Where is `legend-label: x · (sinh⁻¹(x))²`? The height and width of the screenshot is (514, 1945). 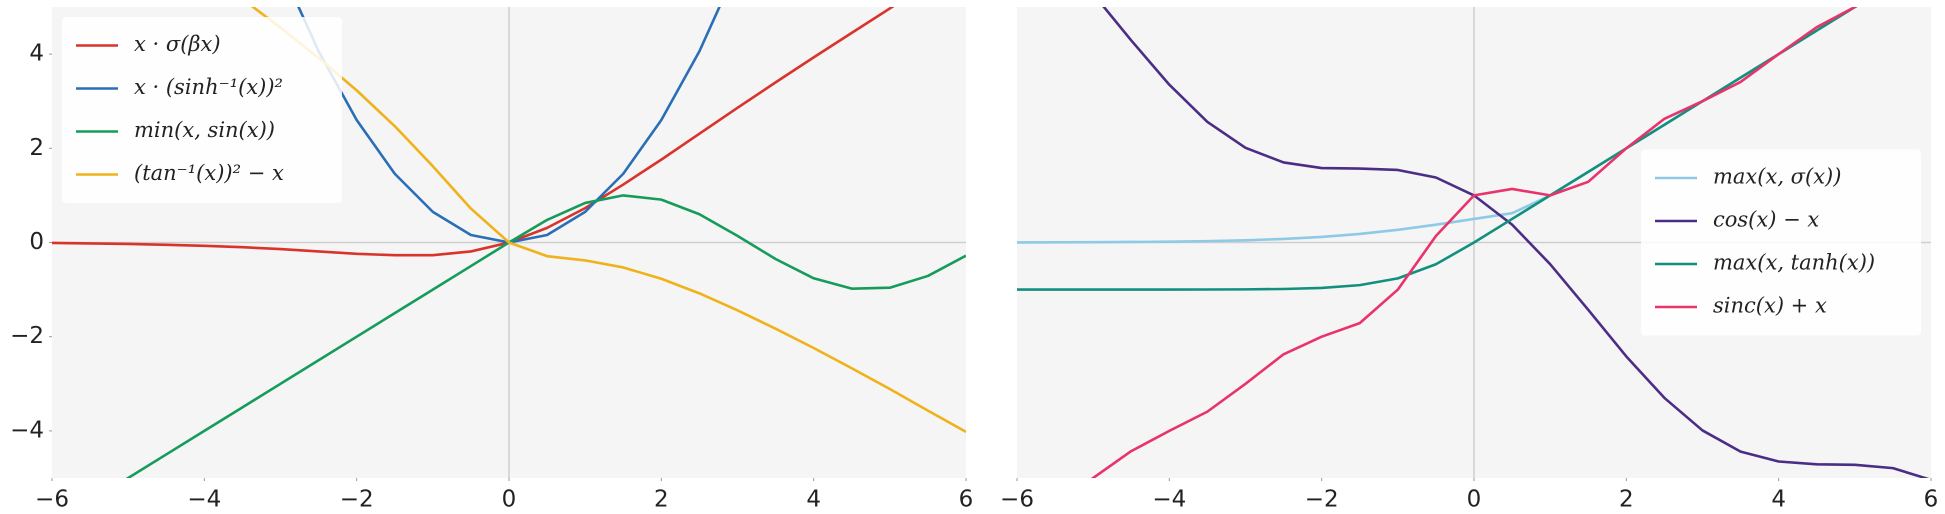 legend-label: x · (sinh⁻¹(x))² is located at coordinates (208, 87).